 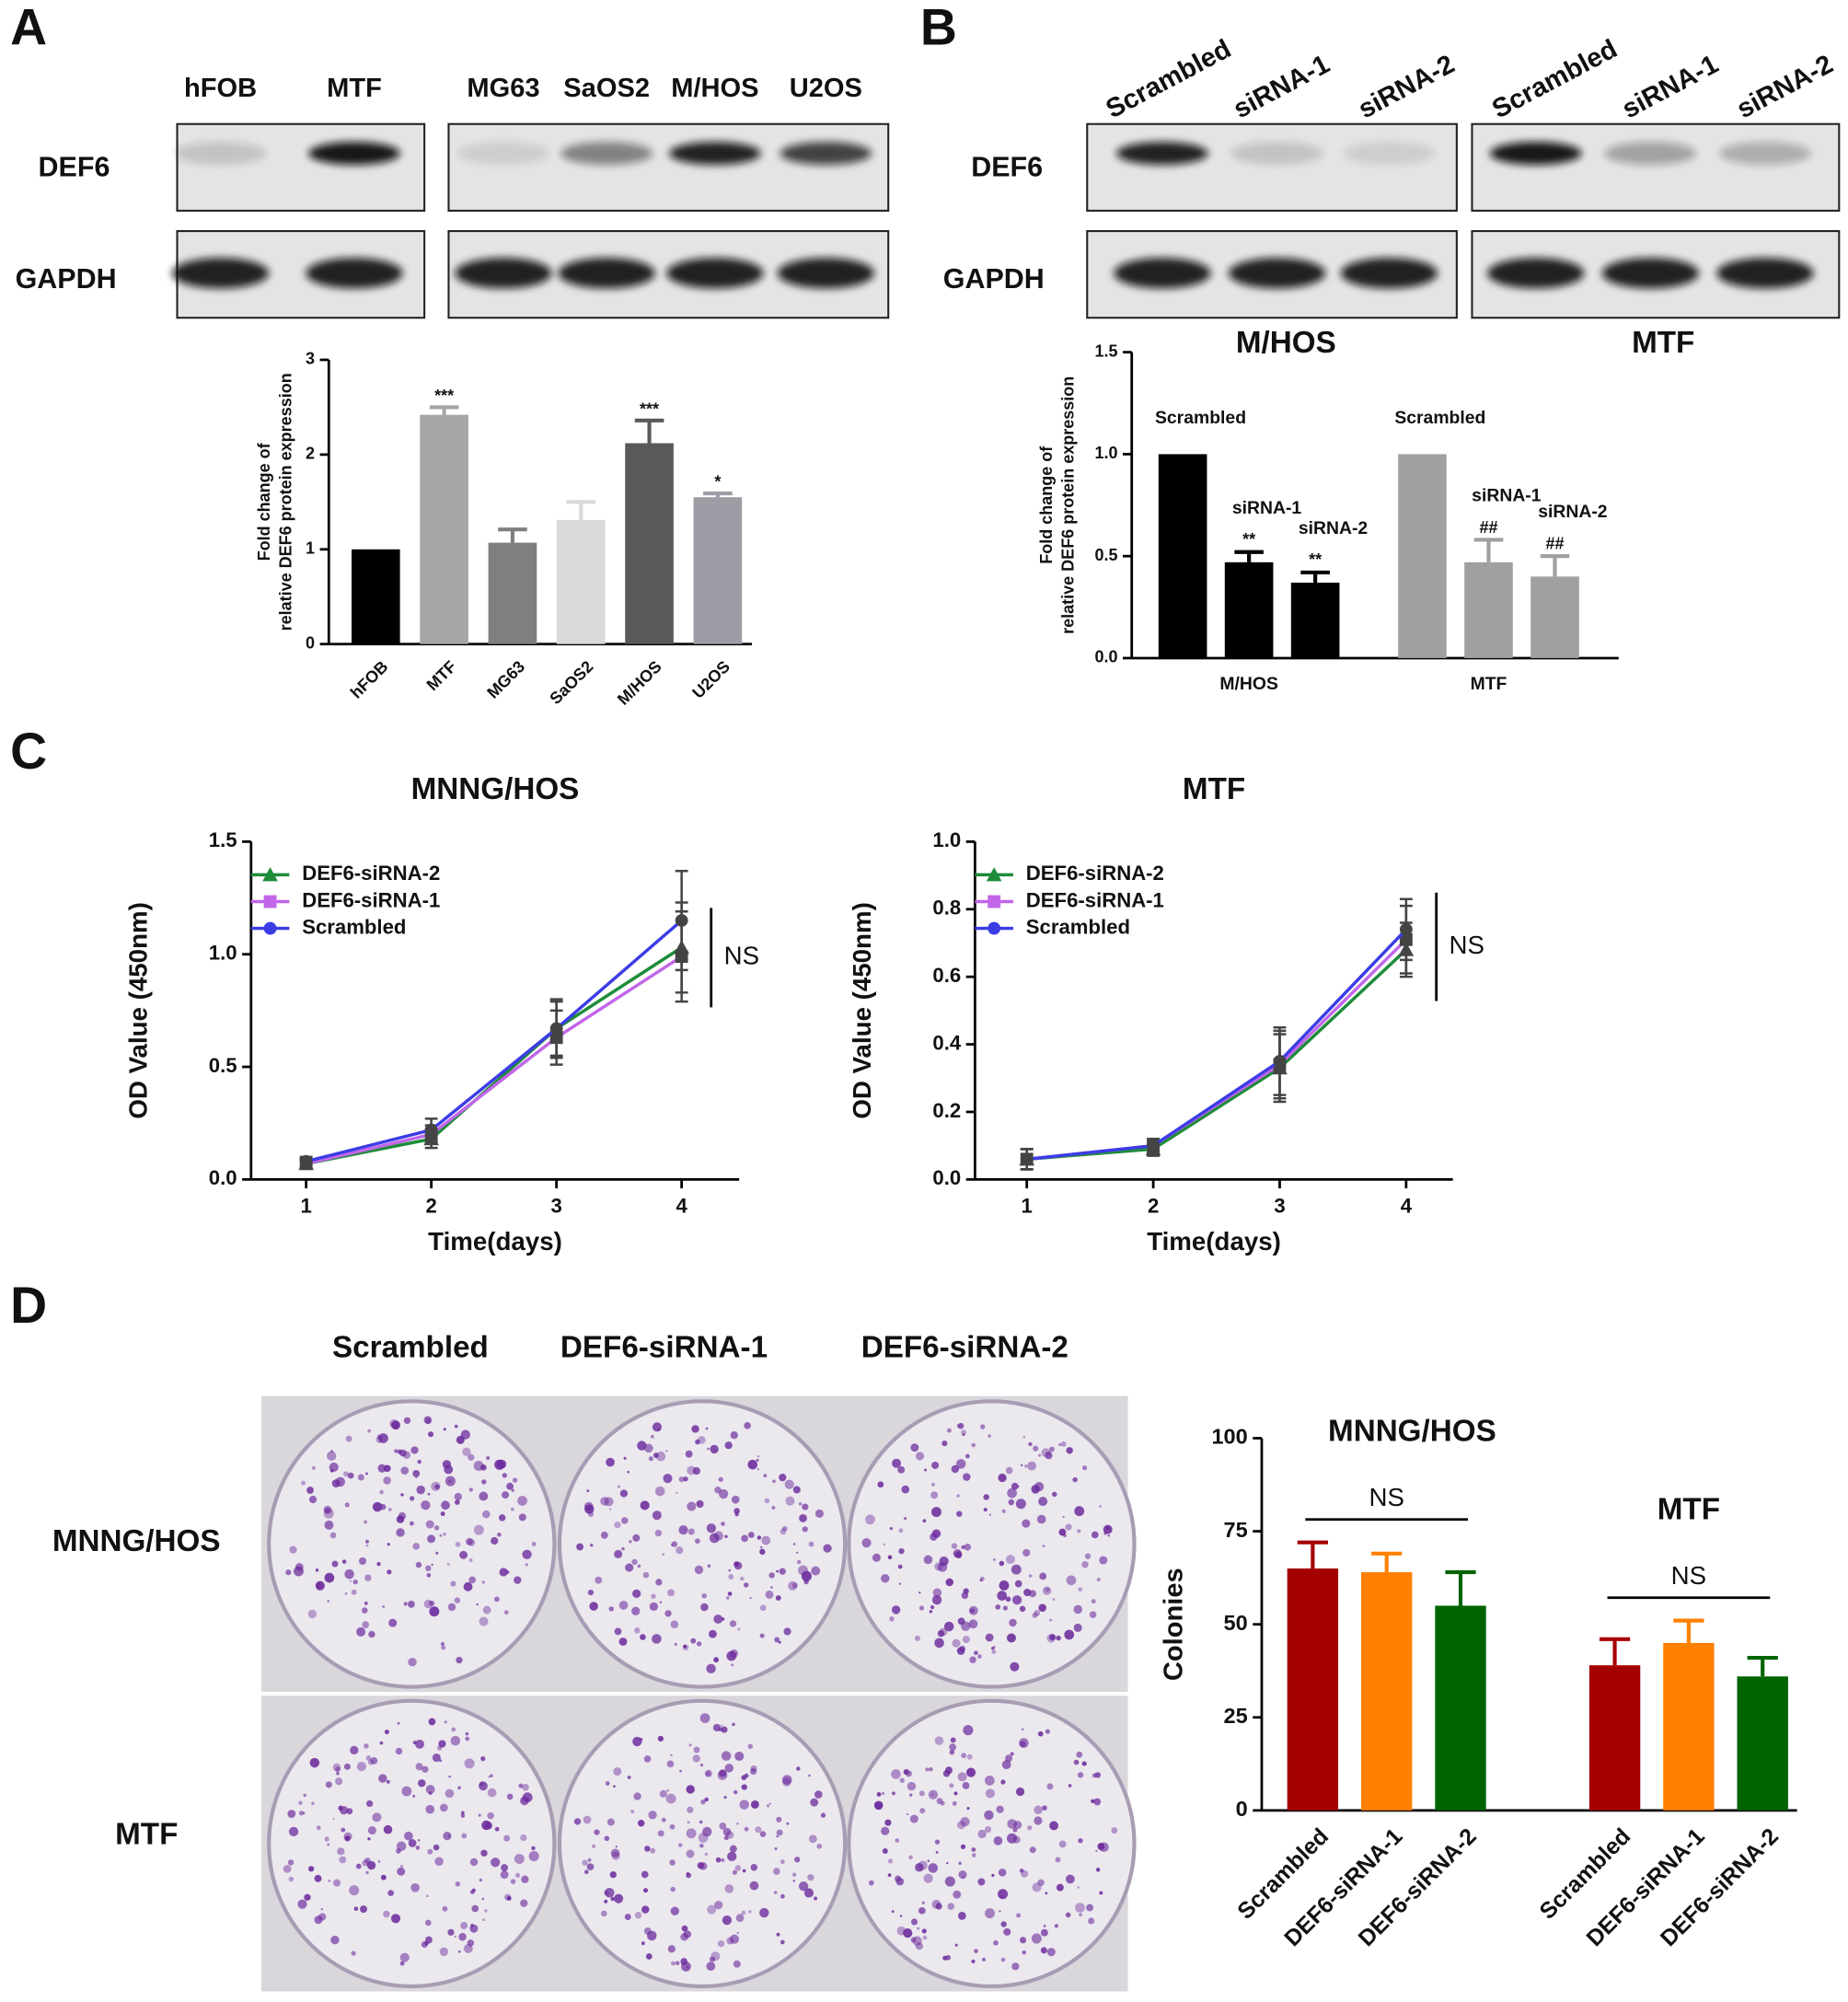 I want to click on y-tick-label: 75, so click(x=1236, y=1530).